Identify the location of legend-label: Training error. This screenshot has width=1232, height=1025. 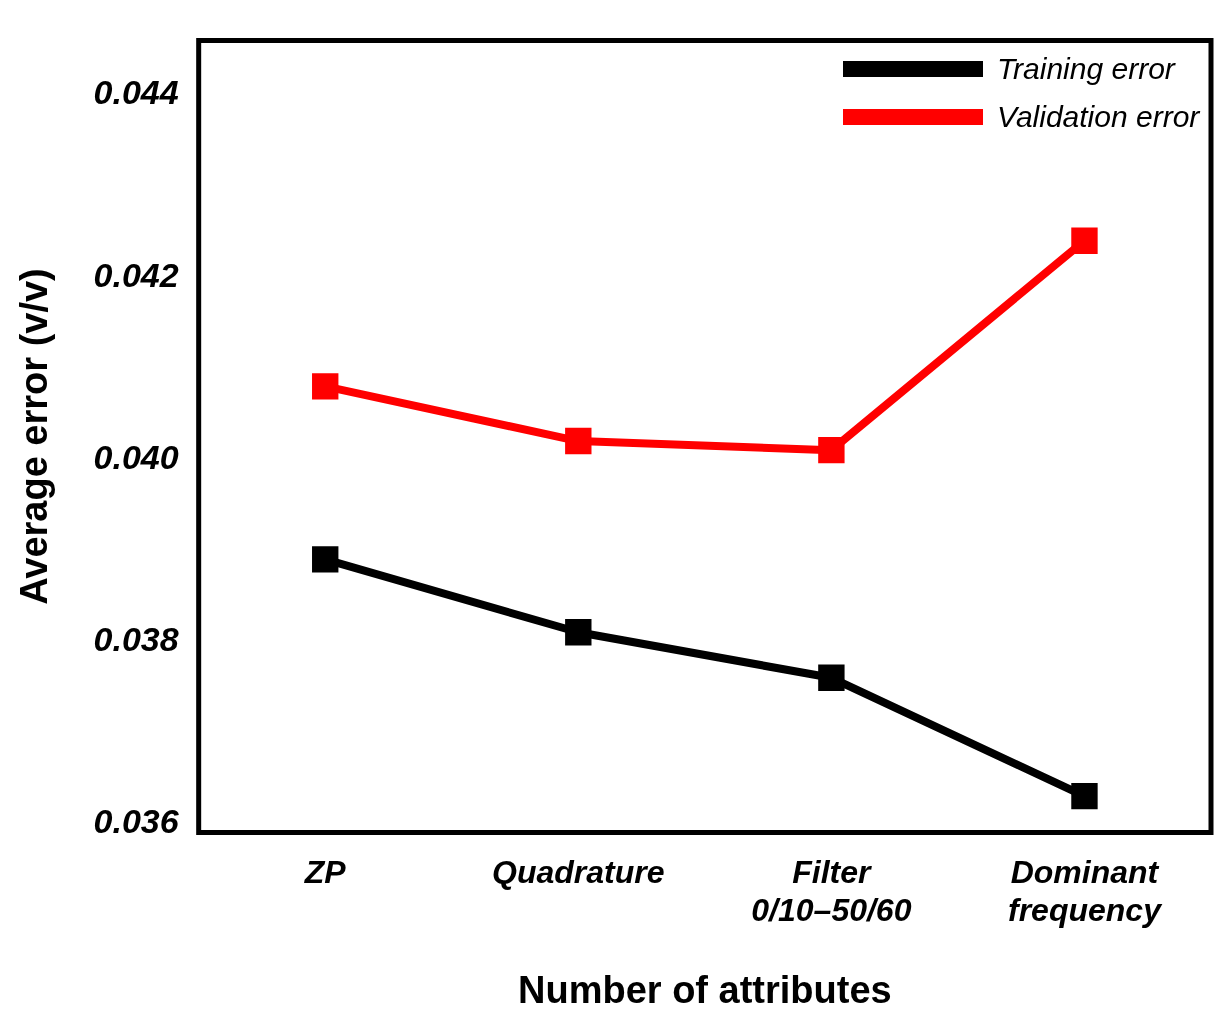
(1086, 69).